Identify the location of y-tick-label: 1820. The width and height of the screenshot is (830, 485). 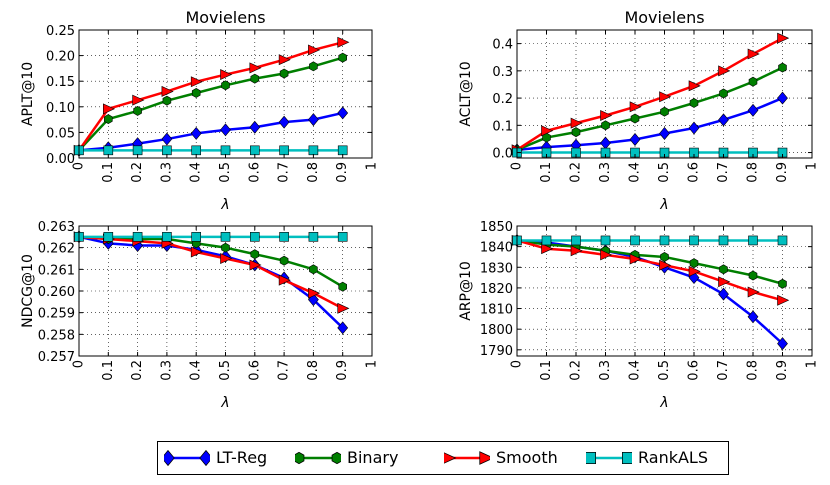
(496, 289).